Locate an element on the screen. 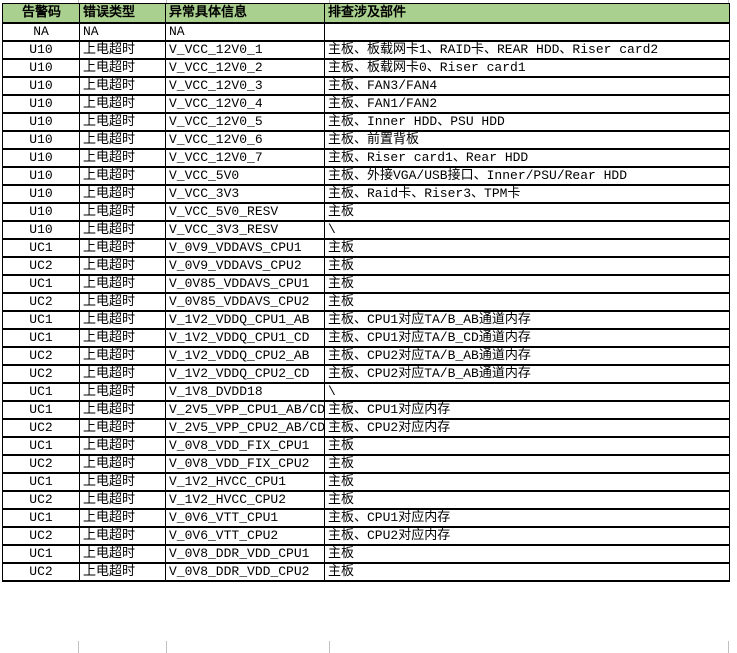 The height and width of the screenshot is (653, 737). cell-parts: 主板、CPU2对应TA/B_AB通道内存 is located at coordinates (527, 356).